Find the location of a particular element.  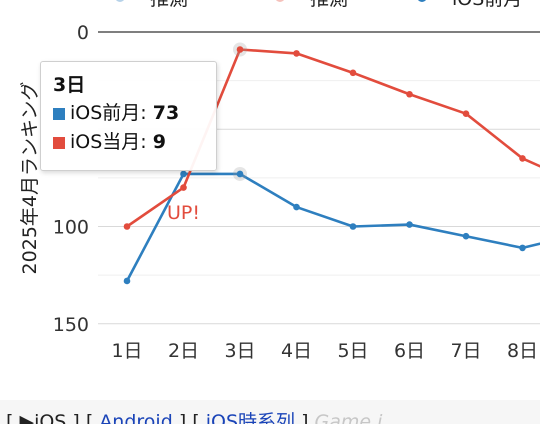

footer-ios-current: [ ▶iOS ] is located at coordinates (43, 417).